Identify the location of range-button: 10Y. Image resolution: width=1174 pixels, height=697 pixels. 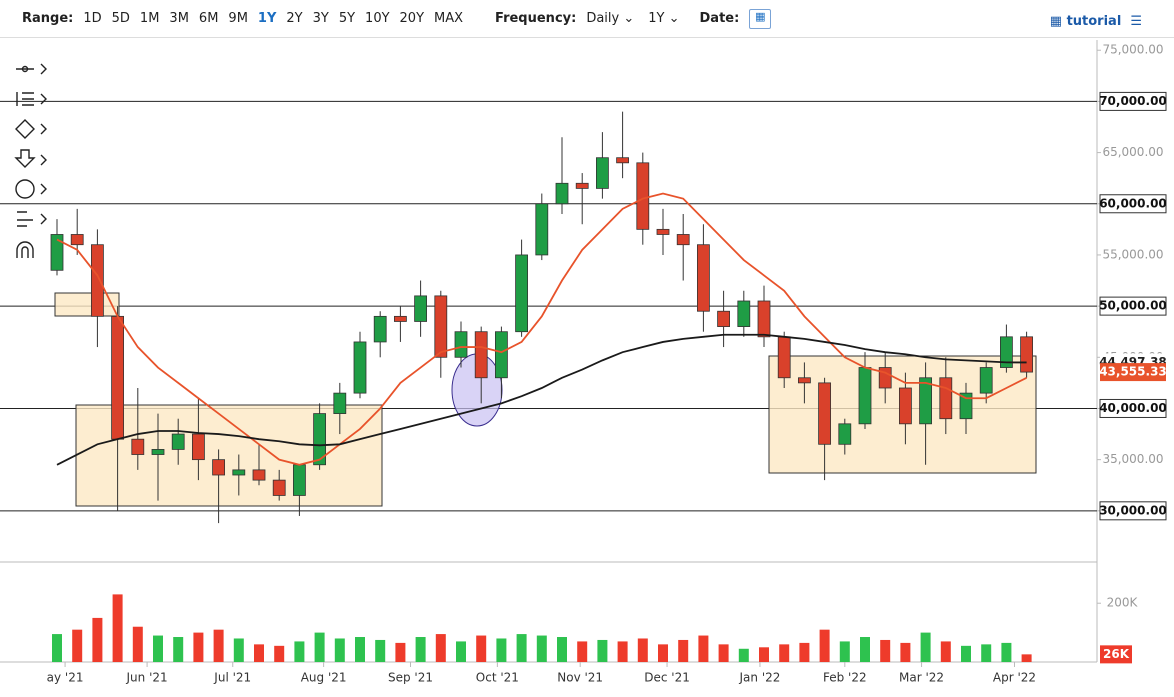
(377, 18).